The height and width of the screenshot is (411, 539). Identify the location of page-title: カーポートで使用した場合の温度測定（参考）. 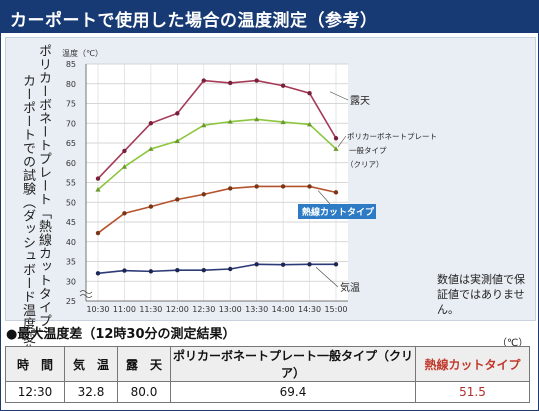
(194, 21).